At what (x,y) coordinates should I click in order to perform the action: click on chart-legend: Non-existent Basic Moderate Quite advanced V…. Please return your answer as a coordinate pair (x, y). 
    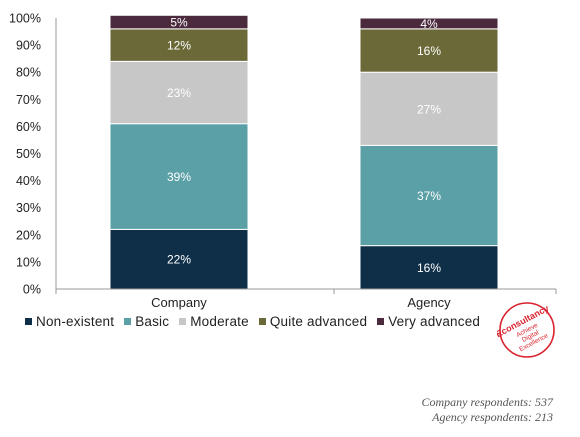
    Looking at the image, I should click on (265, 321).